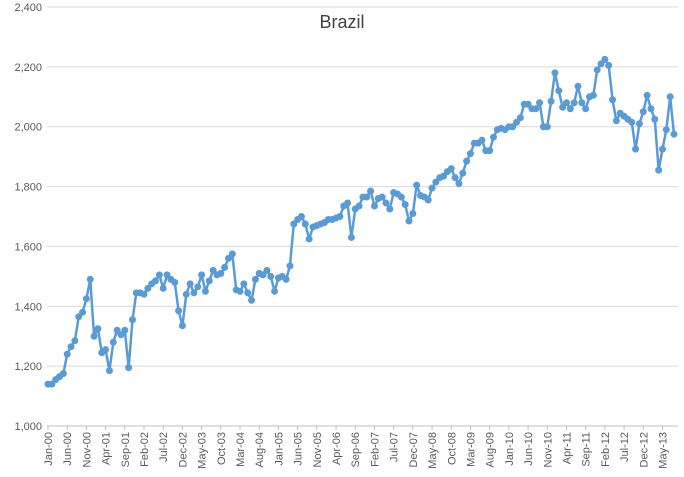 Image resolution: width=684 pixels, height=477 pixels. Describe the element at coordinates (337, 448) in the screenshot. I see `x-tick-label: Apr-06` at that location.